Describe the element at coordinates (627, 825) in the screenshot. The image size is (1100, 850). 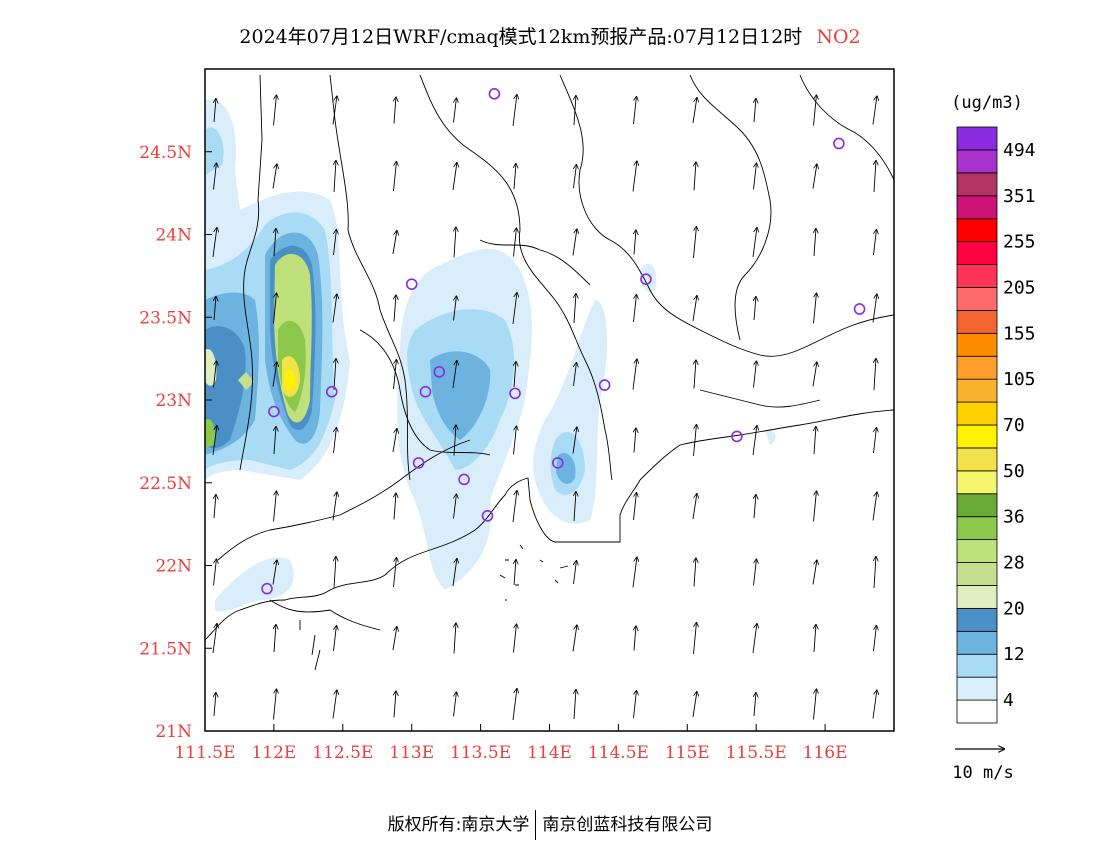
I see `credit-right: 南京创蓝科技有限公司` at that location.